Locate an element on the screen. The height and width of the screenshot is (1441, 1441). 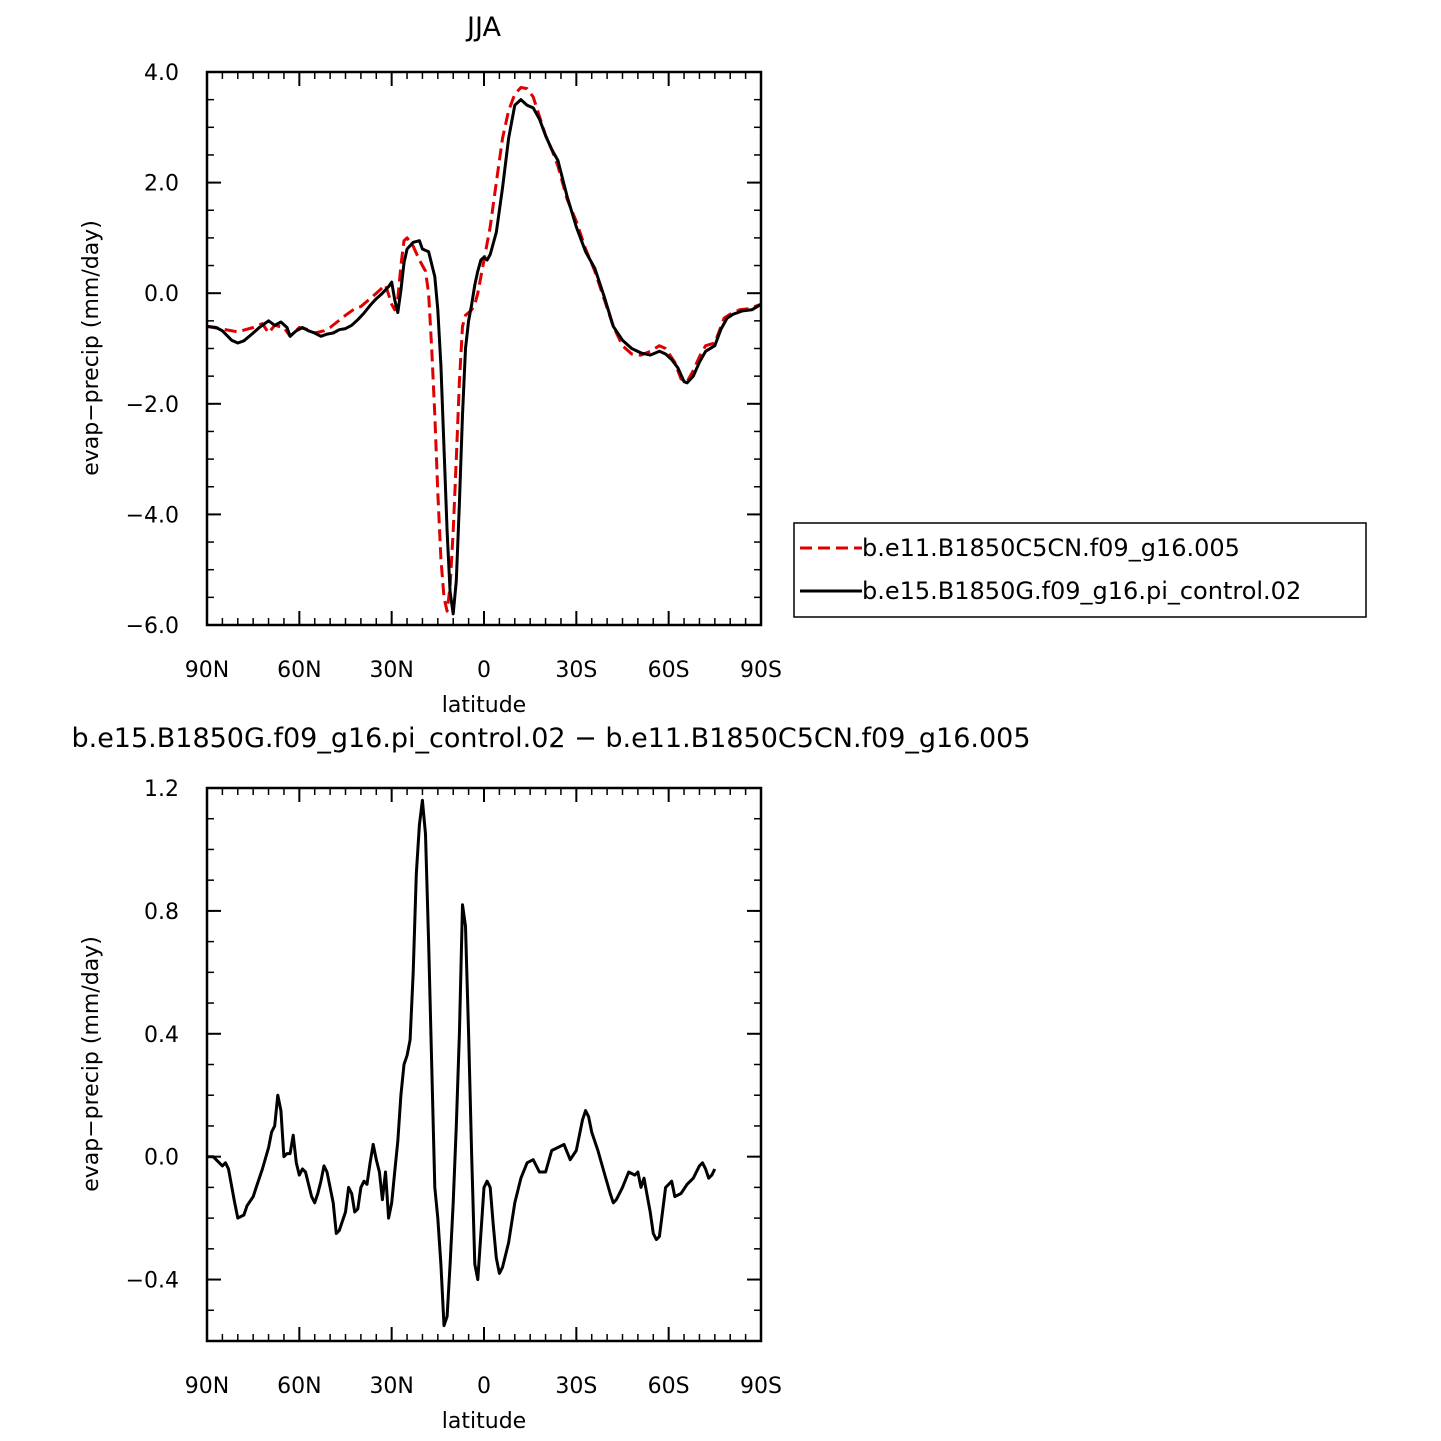
y-tick-label: −4.0 is located at coordinates (152, 515).